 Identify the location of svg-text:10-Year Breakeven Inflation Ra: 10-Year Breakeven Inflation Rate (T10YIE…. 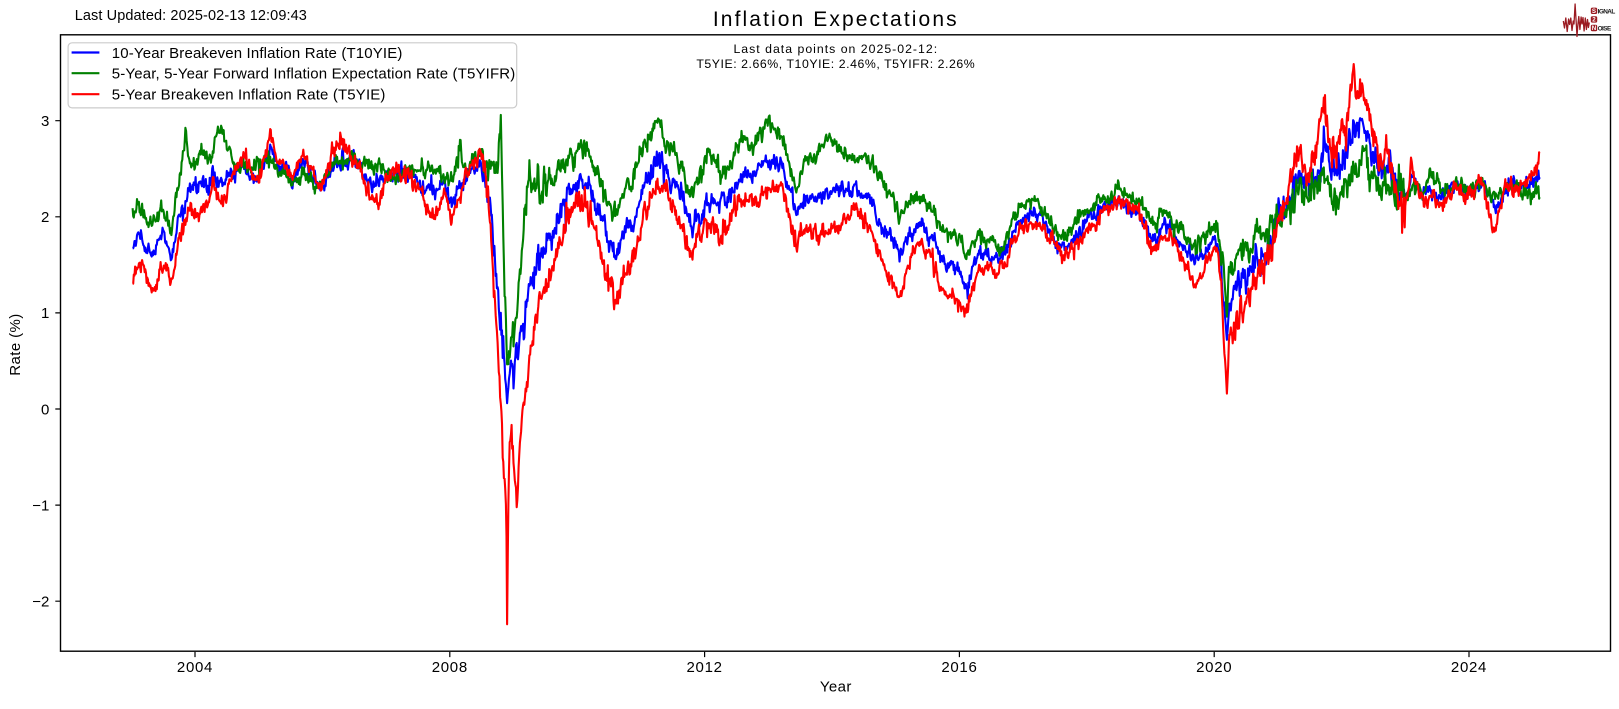
(257, 53).